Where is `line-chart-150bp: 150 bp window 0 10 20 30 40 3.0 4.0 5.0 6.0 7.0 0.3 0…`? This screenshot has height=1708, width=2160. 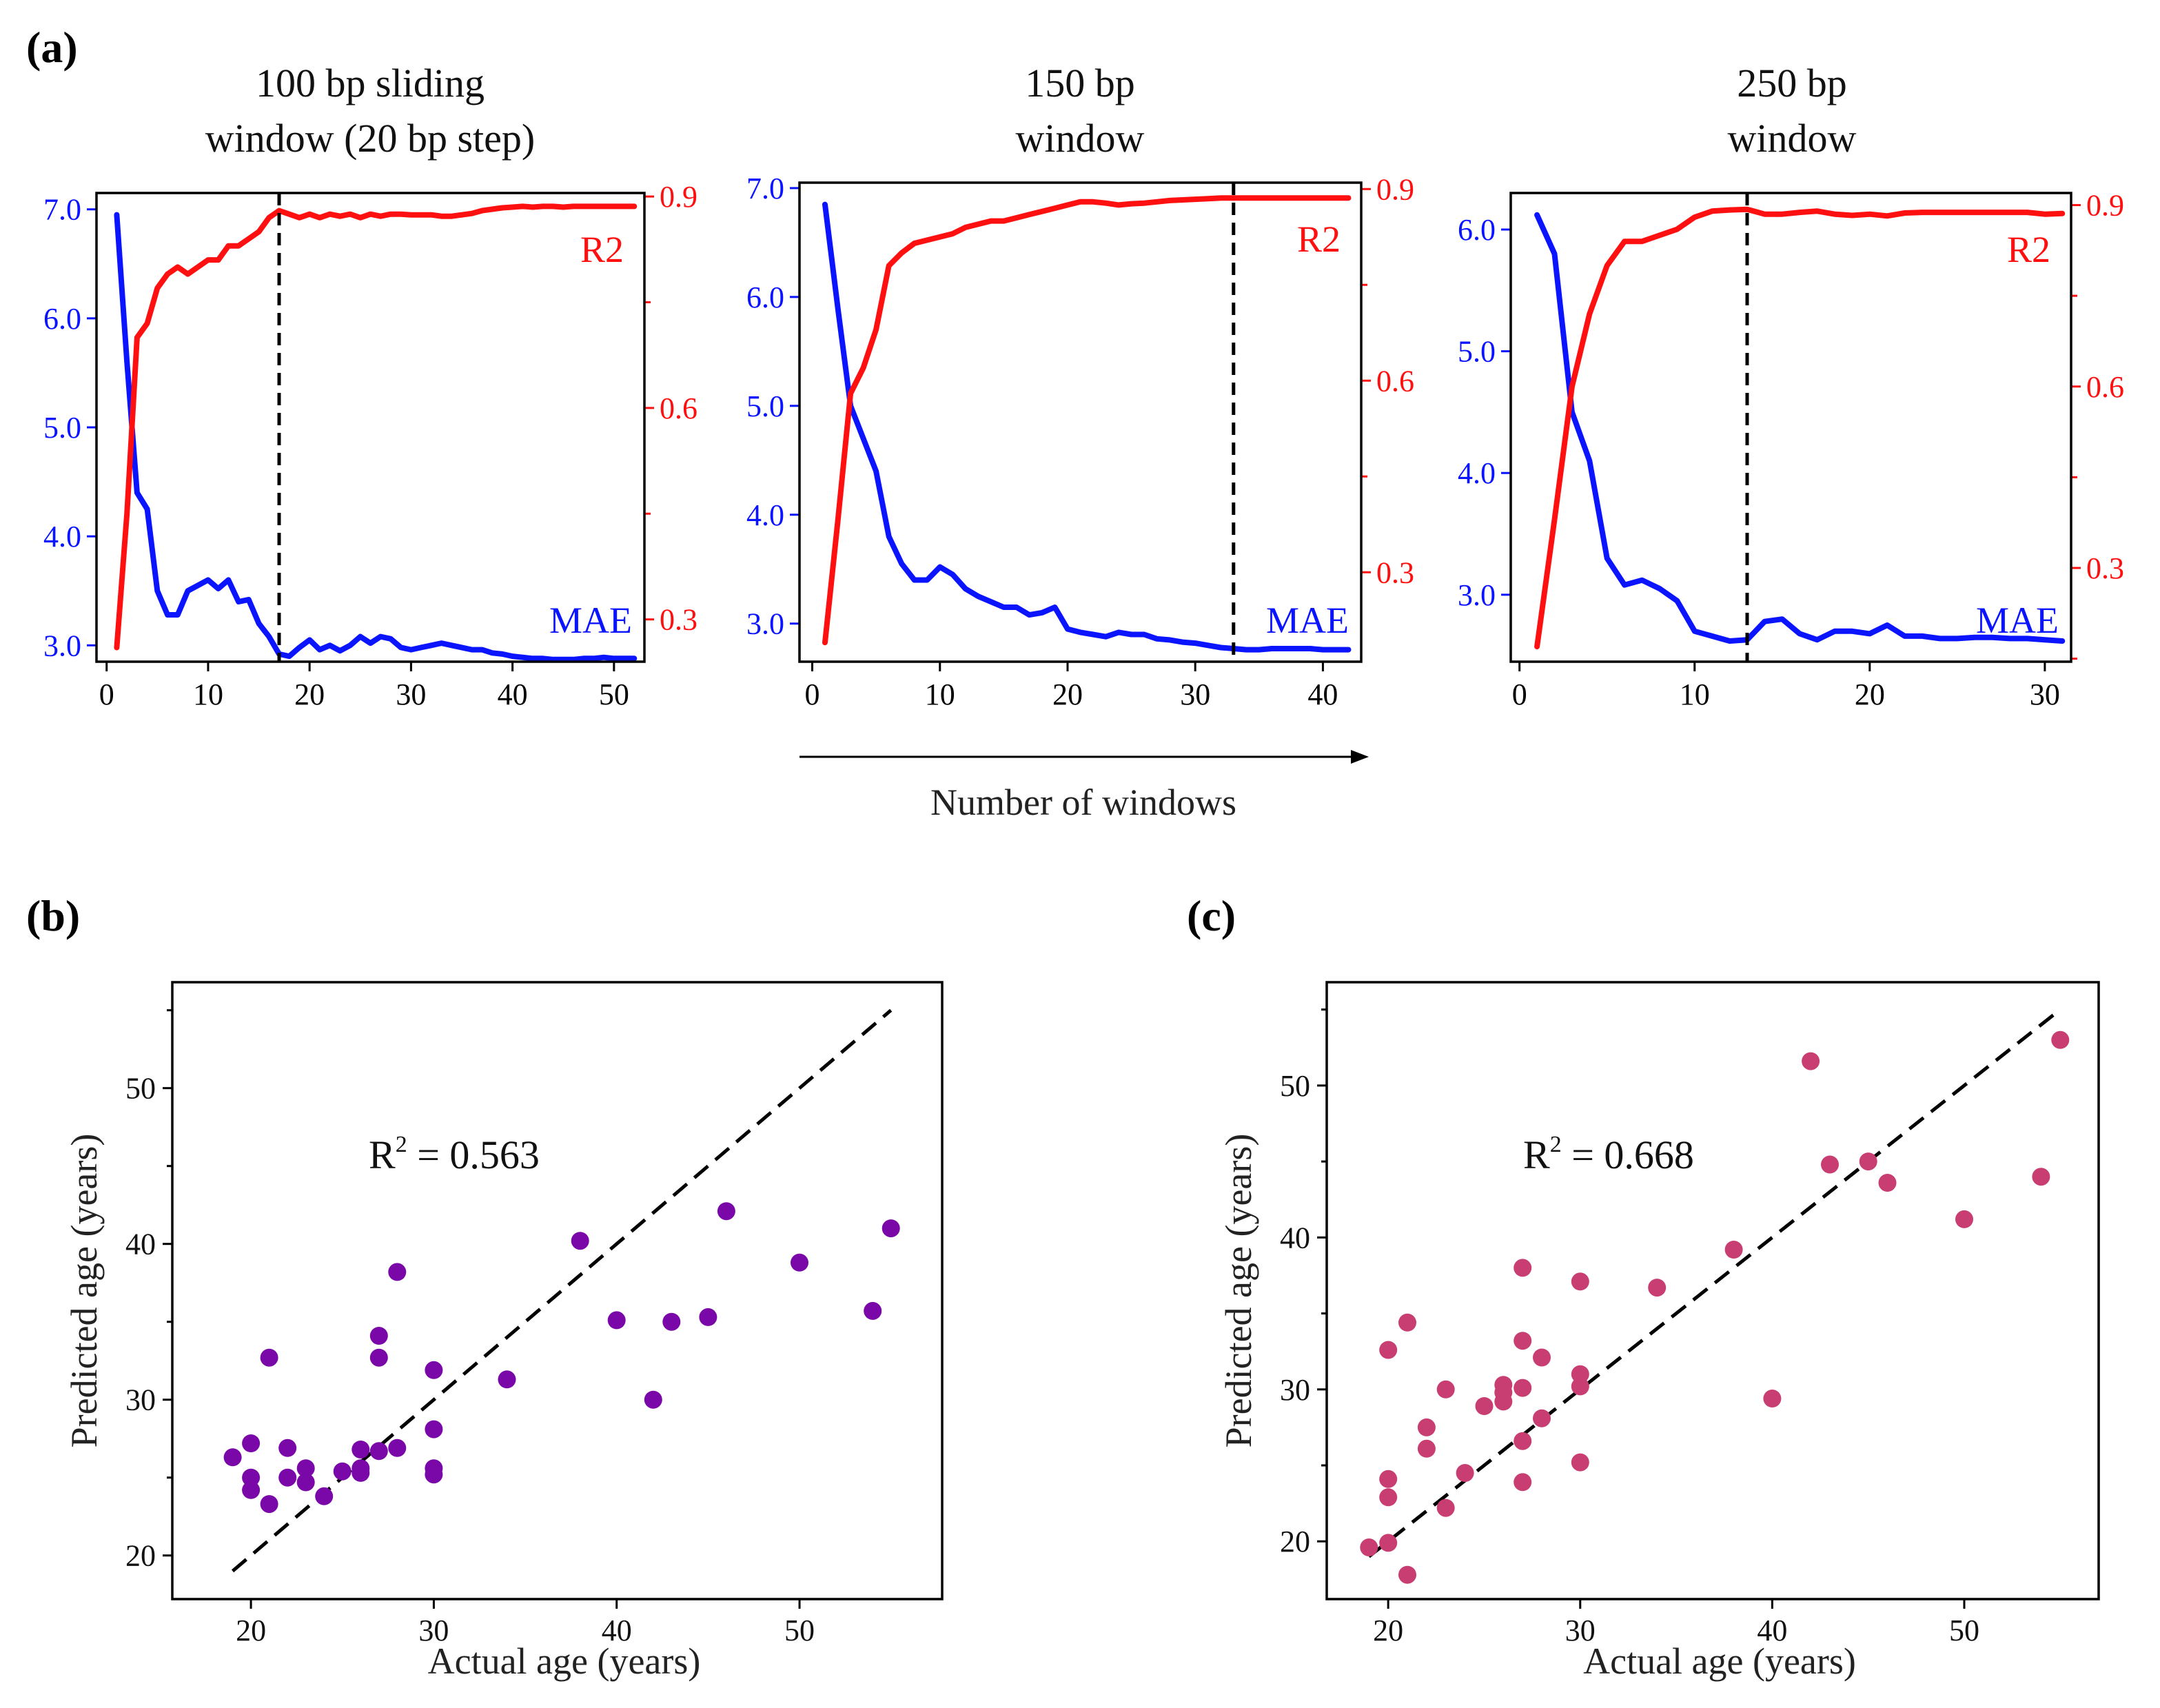
line-chart-150bp: 150 bp window 0 10 20 30 40 3.0 4.0 5.0 6.0 7.0 0.3 0… is located at coordinates (1080, 386).